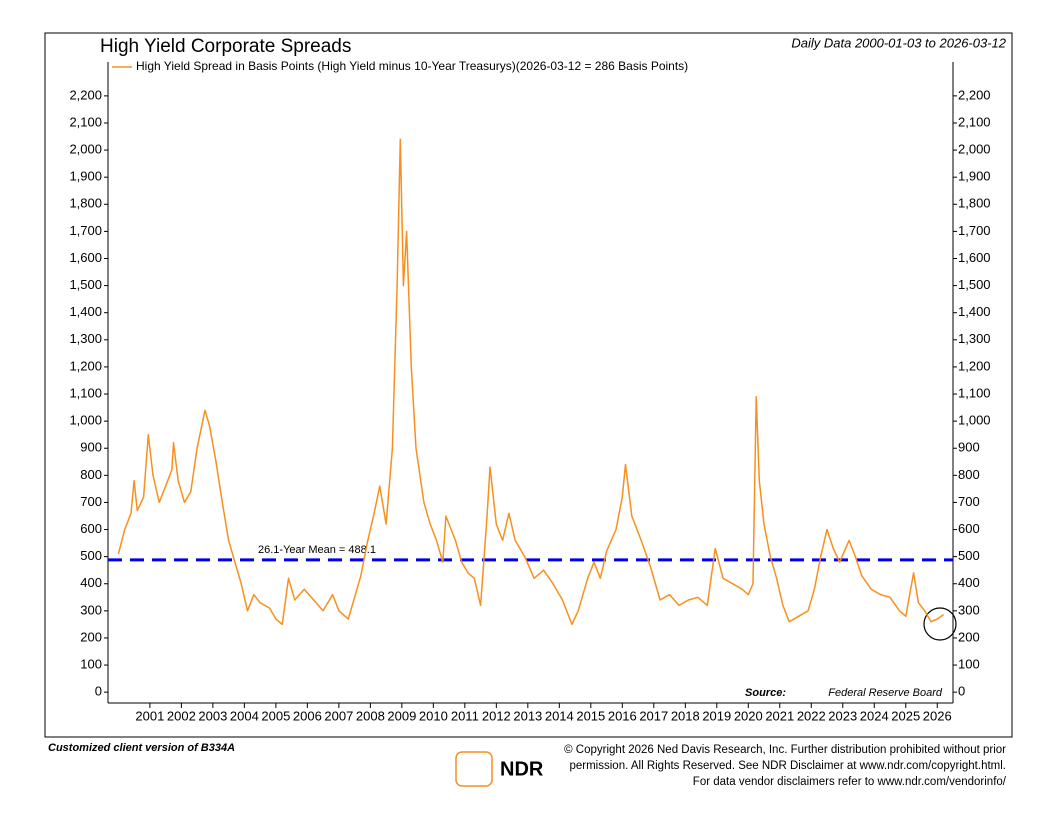 This screenshot has width=1056, height=816. What do you see at coordinates (85, 203) in the screenshot?
I see `y-tick-label: 1,800` at bounding box center [85, 203].